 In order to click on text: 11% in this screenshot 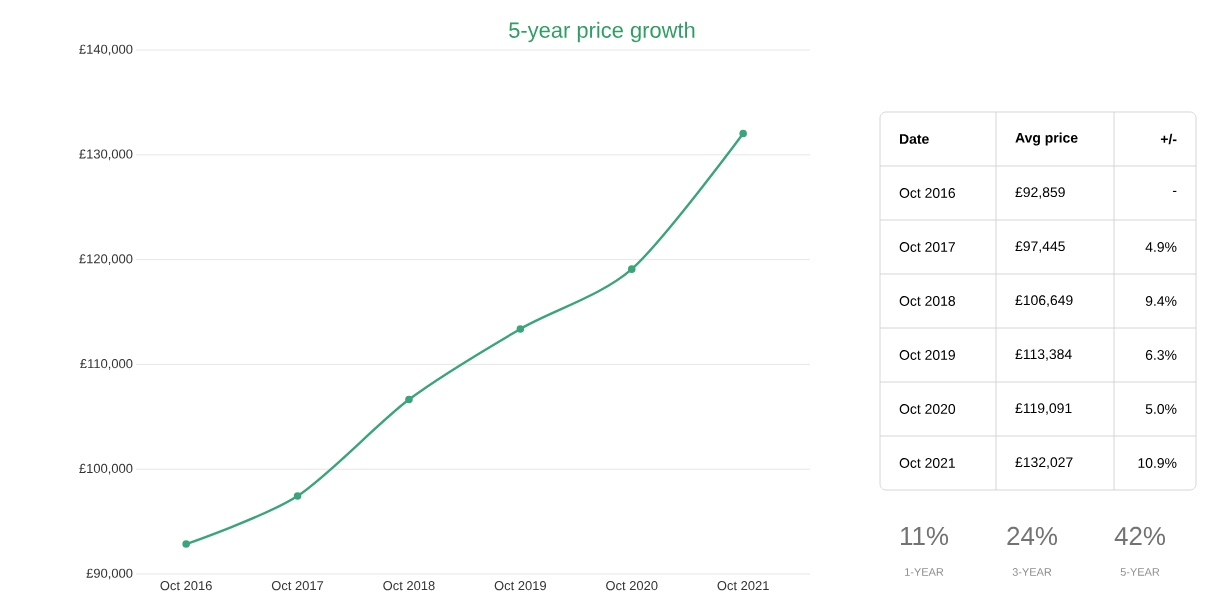, I will do `click(925, 536)`.